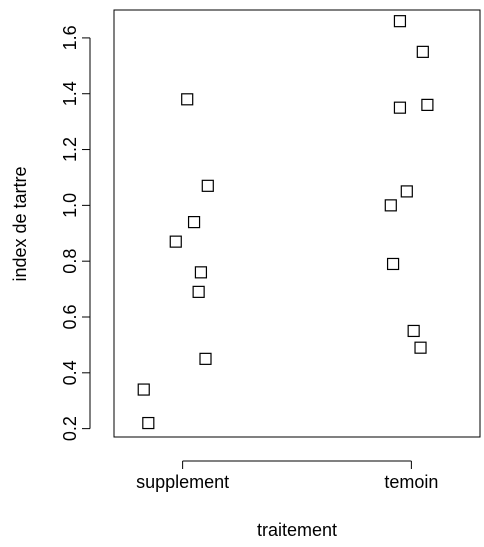 This screenshot has width=484, height=547. Describe the element at coordinates (75, 233) in the screenshot. I see `y-axis: 0.2 0.4 0.6 0.8 1.0 1.2 1.4 1.6` at that location.